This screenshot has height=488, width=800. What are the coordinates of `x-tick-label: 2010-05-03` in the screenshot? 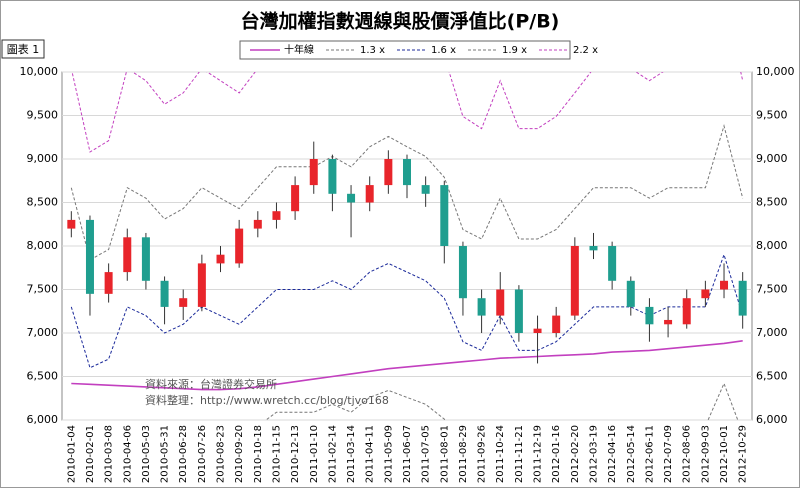 It's located at (146, 454).